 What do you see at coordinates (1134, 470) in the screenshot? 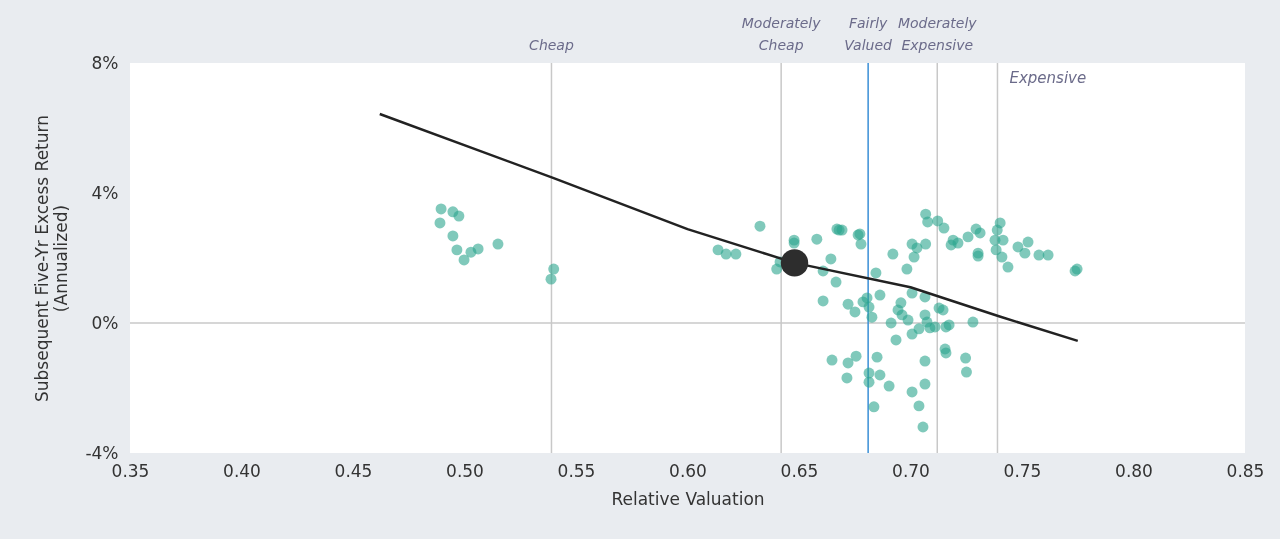
I see `x-tick-label: 0.80` at bounding box center [1134, 470].